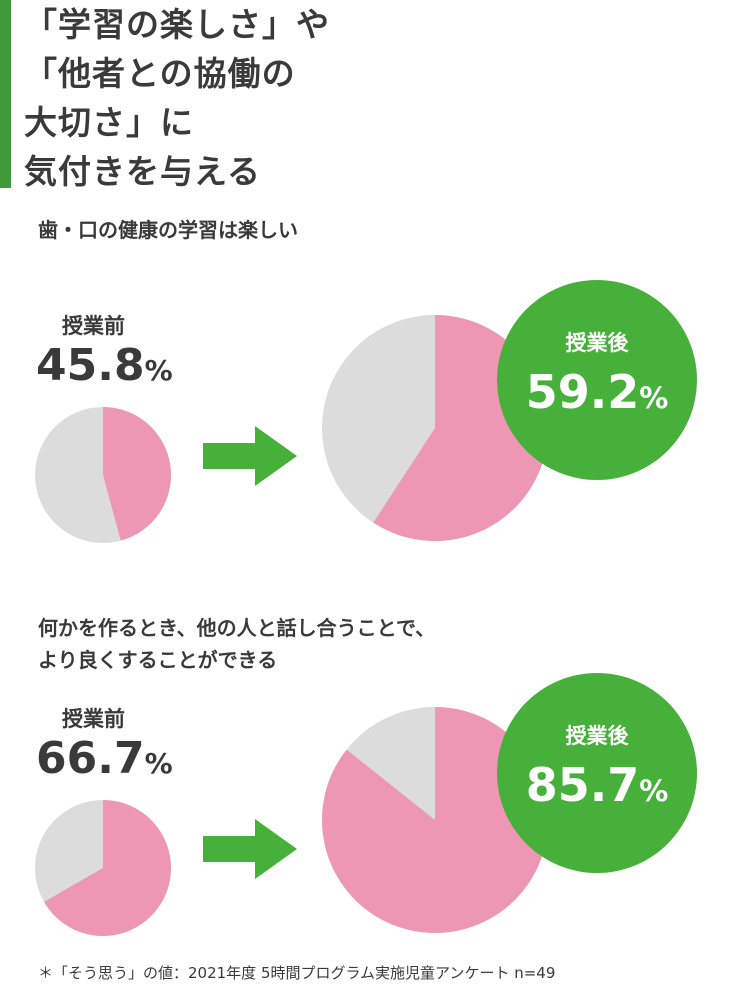 The image size is (729, 992). I want to click on headline: 「学習の楽しさ」や 「他者との協働の 大切さ」に 気付きを与える, so click(177, 98).